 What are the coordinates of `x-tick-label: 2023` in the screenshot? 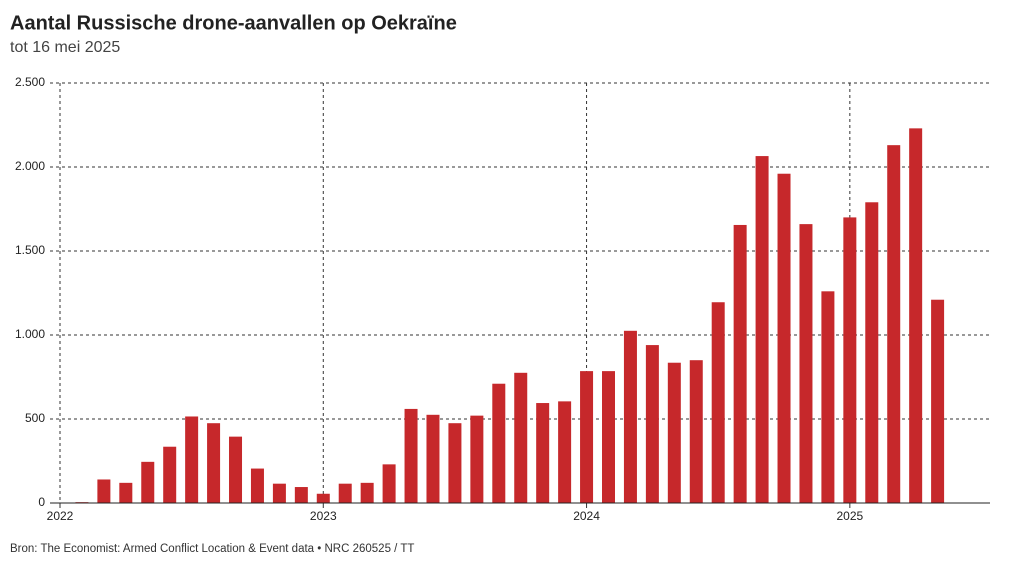 It's located at (323, 516).